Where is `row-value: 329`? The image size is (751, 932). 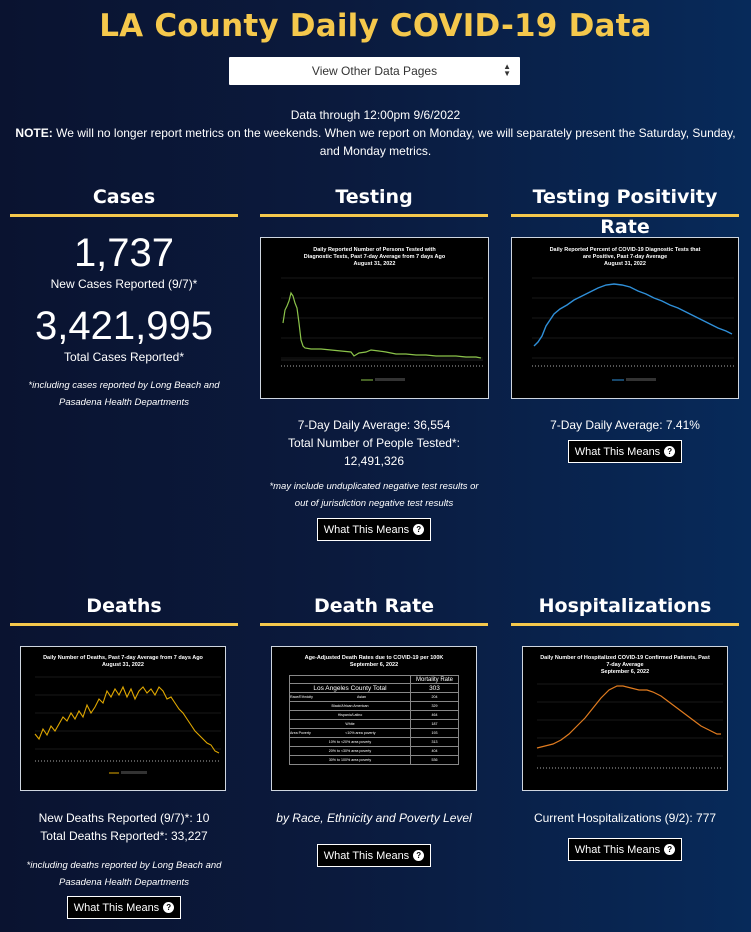 row-value: 329 is located at coordinates (434, 706).